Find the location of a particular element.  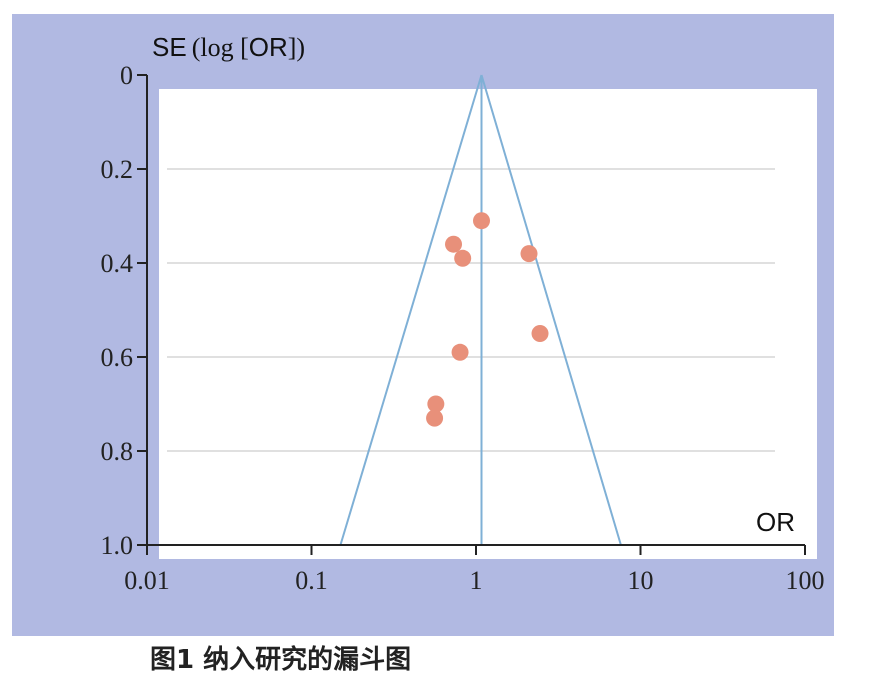

y-axis-label-part: OR is located at coordinates (268, 47).